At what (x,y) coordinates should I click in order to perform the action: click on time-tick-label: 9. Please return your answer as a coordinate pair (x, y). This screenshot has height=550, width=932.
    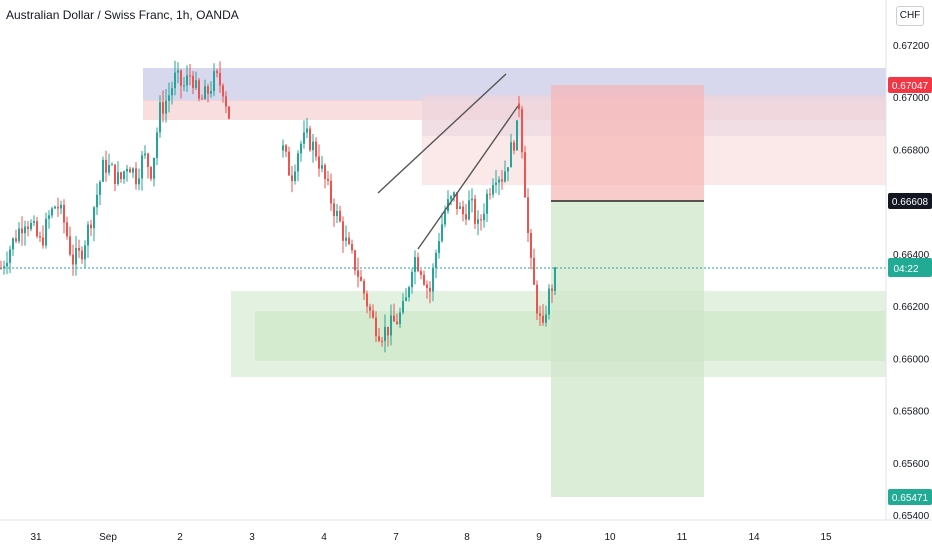
    Looking at the image, I should click on (539, 537).